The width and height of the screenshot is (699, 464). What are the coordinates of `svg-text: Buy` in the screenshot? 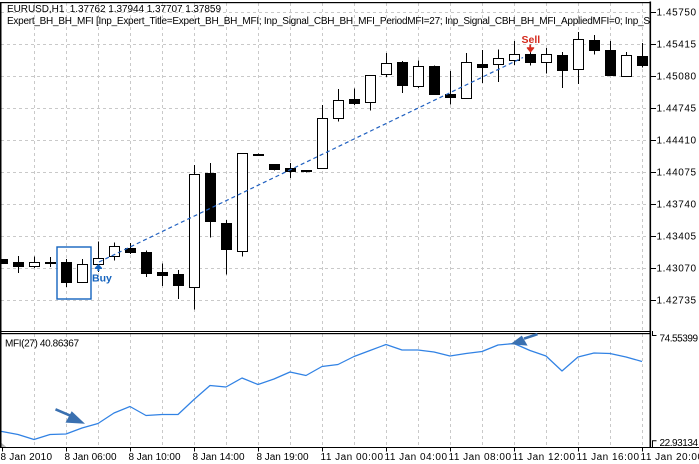 It's located at (102, 279).